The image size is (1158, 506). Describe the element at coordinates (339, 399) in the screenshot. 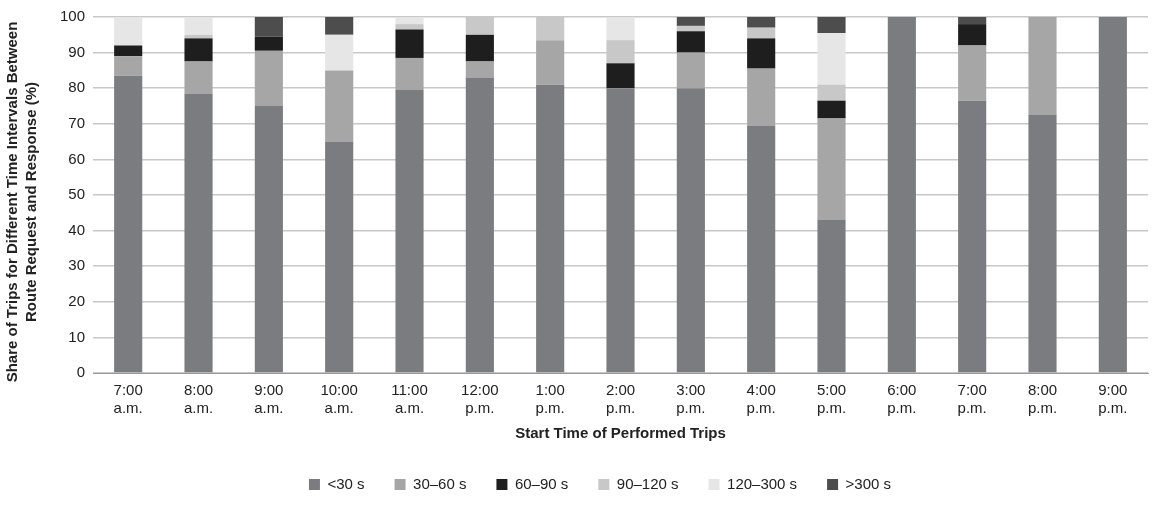

I see `x-tick-label: 10:00 a.m.` at that location.